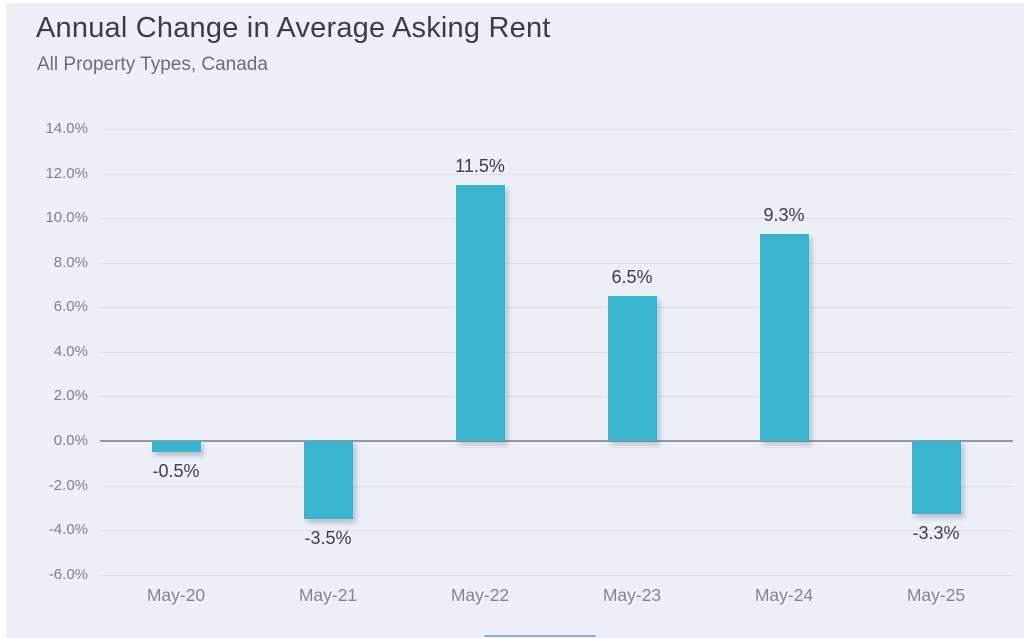 The image size is (1024, 638). I want to click on bar-value-label: -3.5%, so click(328, 537).